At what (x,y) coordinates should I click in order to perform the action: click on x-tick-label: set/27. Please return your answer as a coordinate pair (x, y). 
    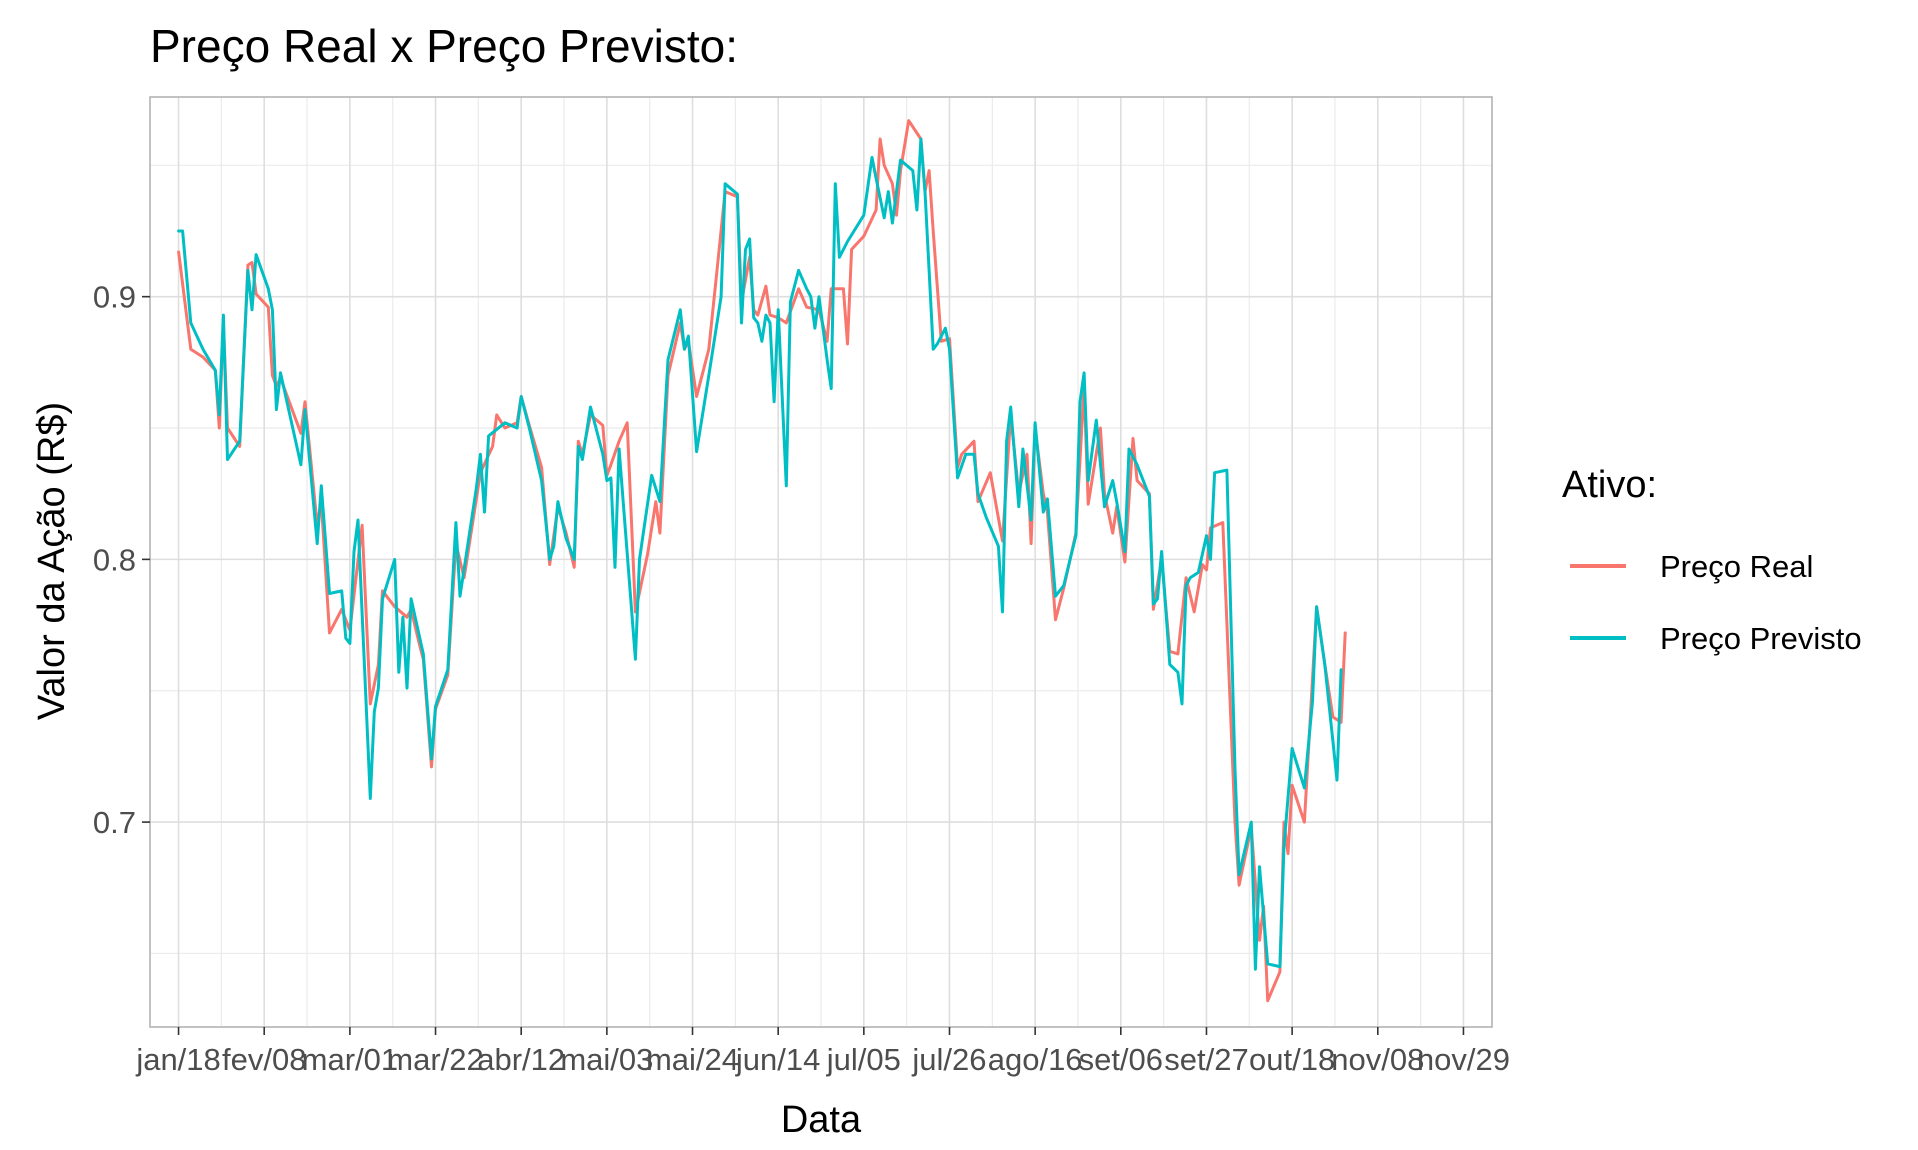
    Looking at the image, I should click on (1206, 1059).